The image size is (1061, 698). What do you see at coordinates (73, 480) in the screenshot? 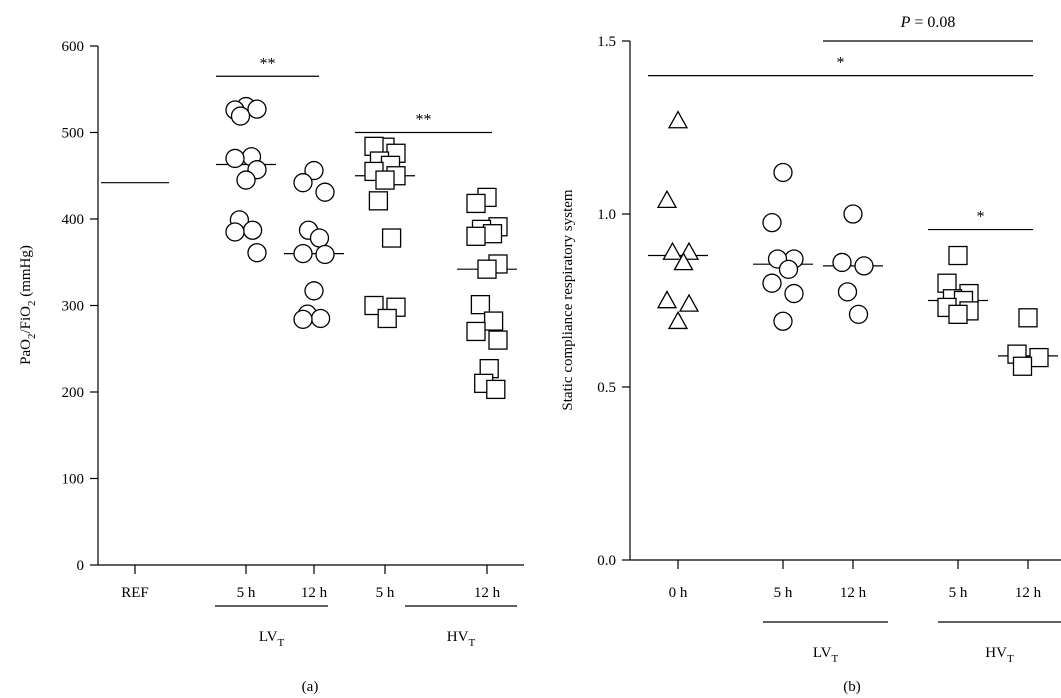
I see `a-y-tick-label: 100` at bounding box center [73, 480].